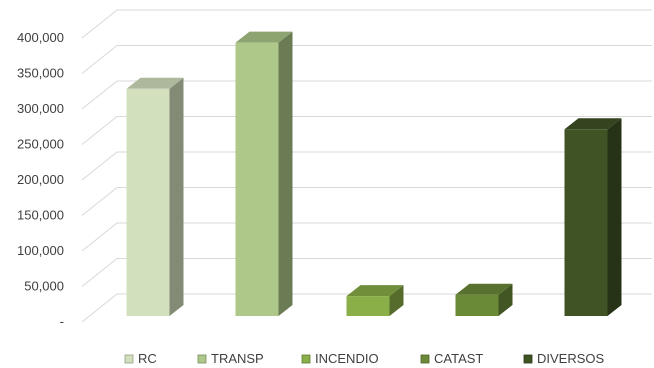 The height and width of the screenshot is (368, 654). I want to click on legend: RC TRANSP INCENDIO CATAST DIVERSOS, so click(364, 358).